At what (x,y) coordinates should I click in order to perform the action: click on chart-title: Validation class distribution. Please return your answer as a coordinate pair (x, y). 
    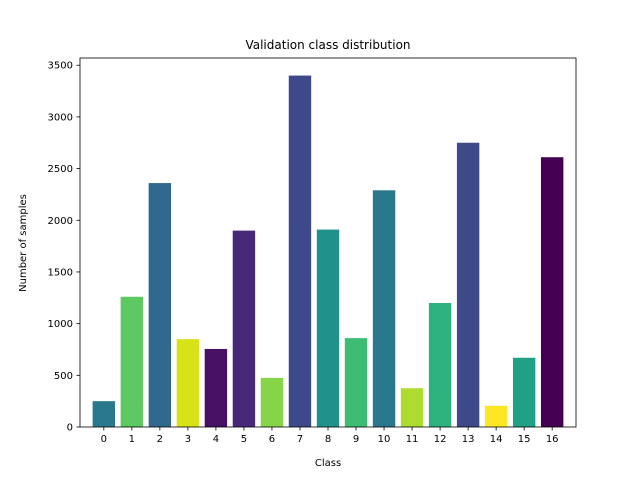
    Looking at the image, I should click on (327, 45).